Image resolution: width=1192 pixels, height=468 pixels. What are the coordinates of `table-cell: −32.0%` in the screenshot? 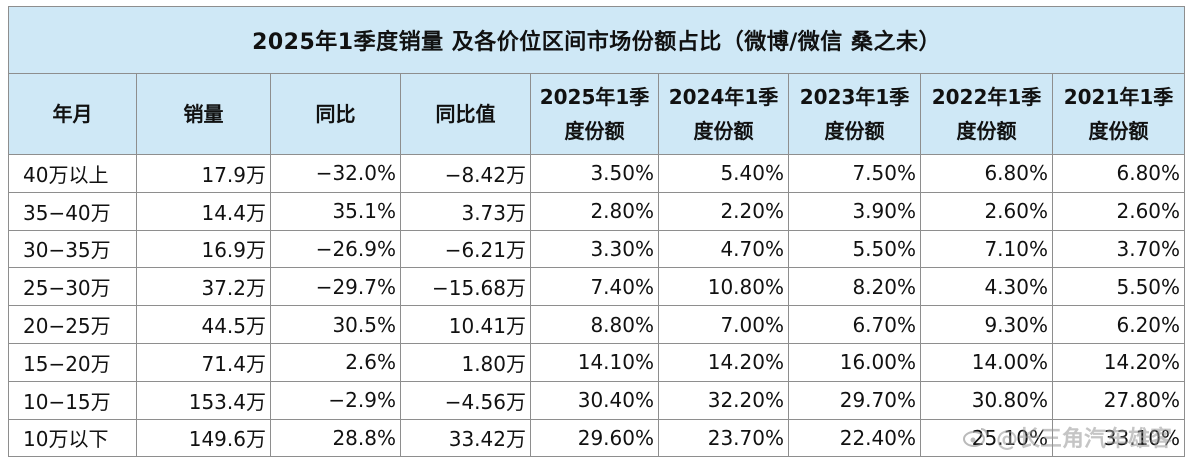 It's located at (335, 173).